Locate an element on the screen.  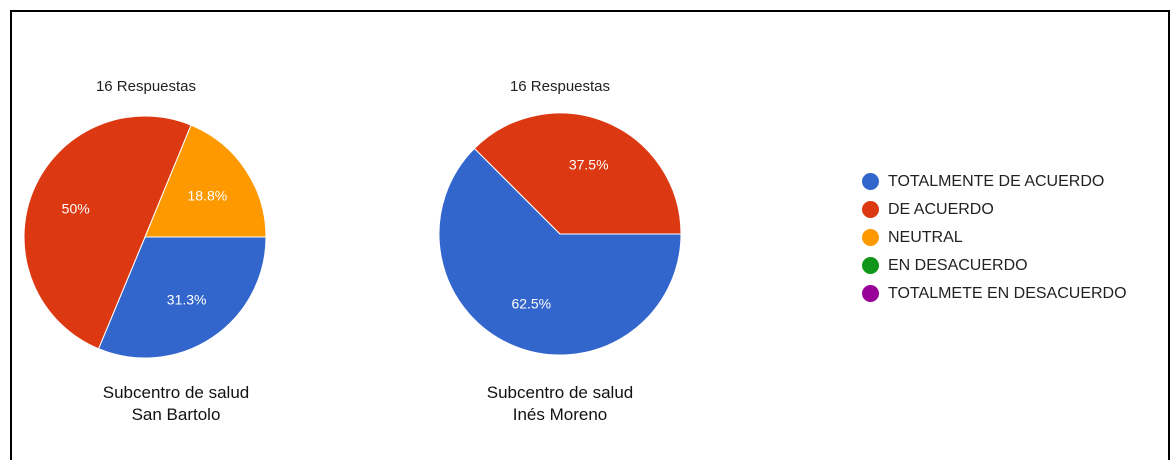
chart-1-caption: Subcentro de salud San Bartolo is located at coordinates (176, 404).